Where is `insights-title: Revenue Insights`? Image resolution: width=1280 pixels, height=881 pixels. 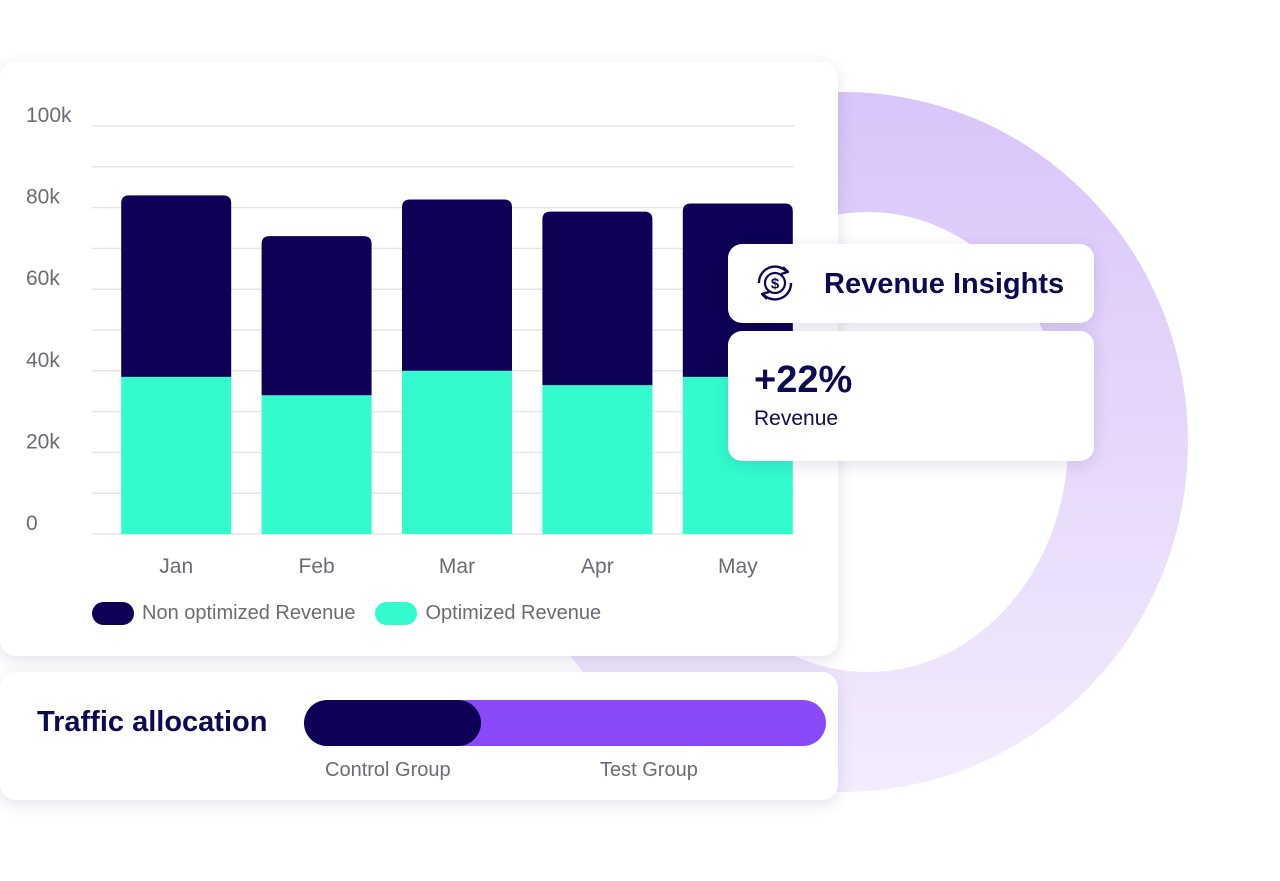
insights-title: Revenue Insights is located at coordinates (944, 284).